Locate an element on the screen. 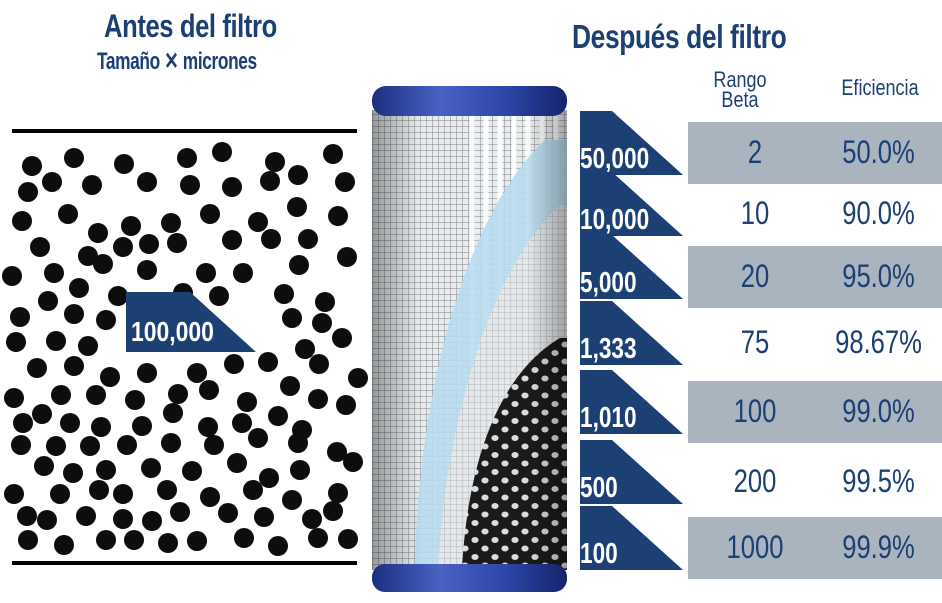  filter-bottom-cap is located at coordinates (469, 578).